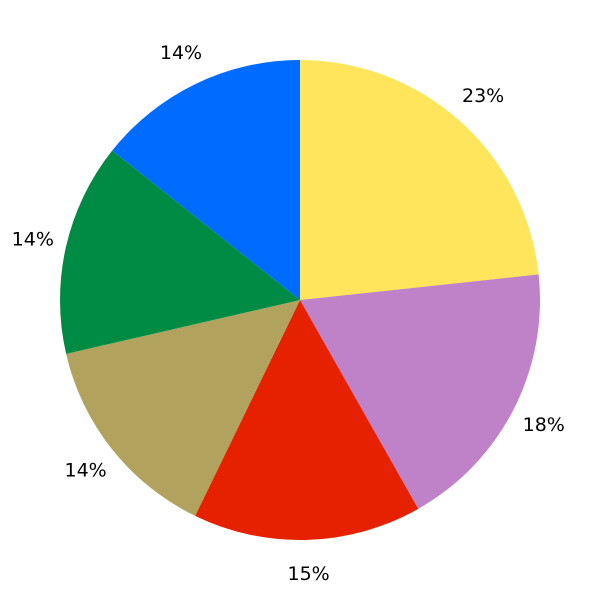 This screenshot has width=600, height=600. What do you see at coordinates (483, 96) in the screenshot?
I see `slice-label: 23%` at bounding box center [483, 96].